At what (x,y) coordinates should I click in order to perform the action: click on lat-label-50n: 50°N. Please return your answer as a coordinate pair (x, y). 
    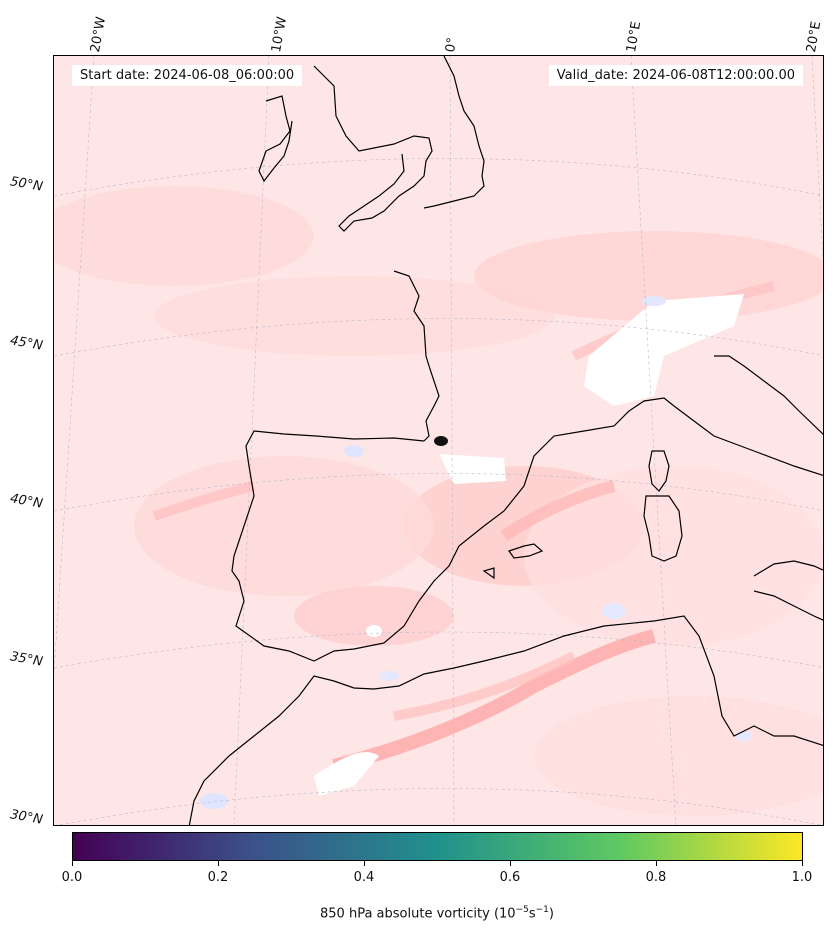
    Looking at the image, I should click on (26, 184).